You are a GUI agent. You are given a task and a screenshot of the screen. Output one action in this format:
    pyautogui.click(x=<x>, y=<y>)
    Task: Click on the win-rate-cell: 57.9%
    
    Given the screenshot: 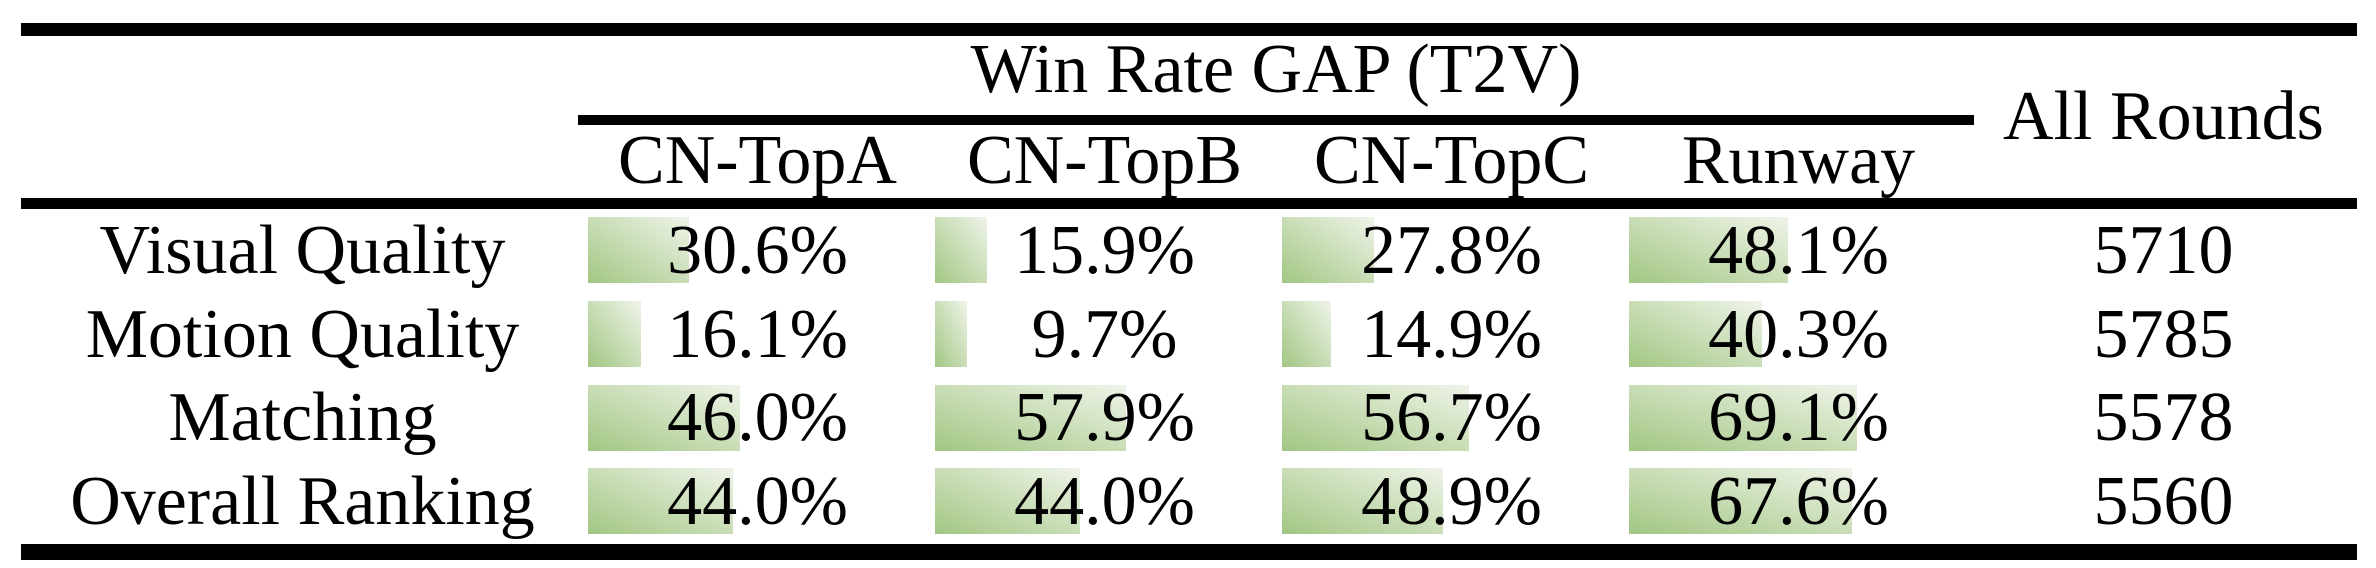 What is the action you would take?
    pyautogui.click(x=1104, y=419)
    